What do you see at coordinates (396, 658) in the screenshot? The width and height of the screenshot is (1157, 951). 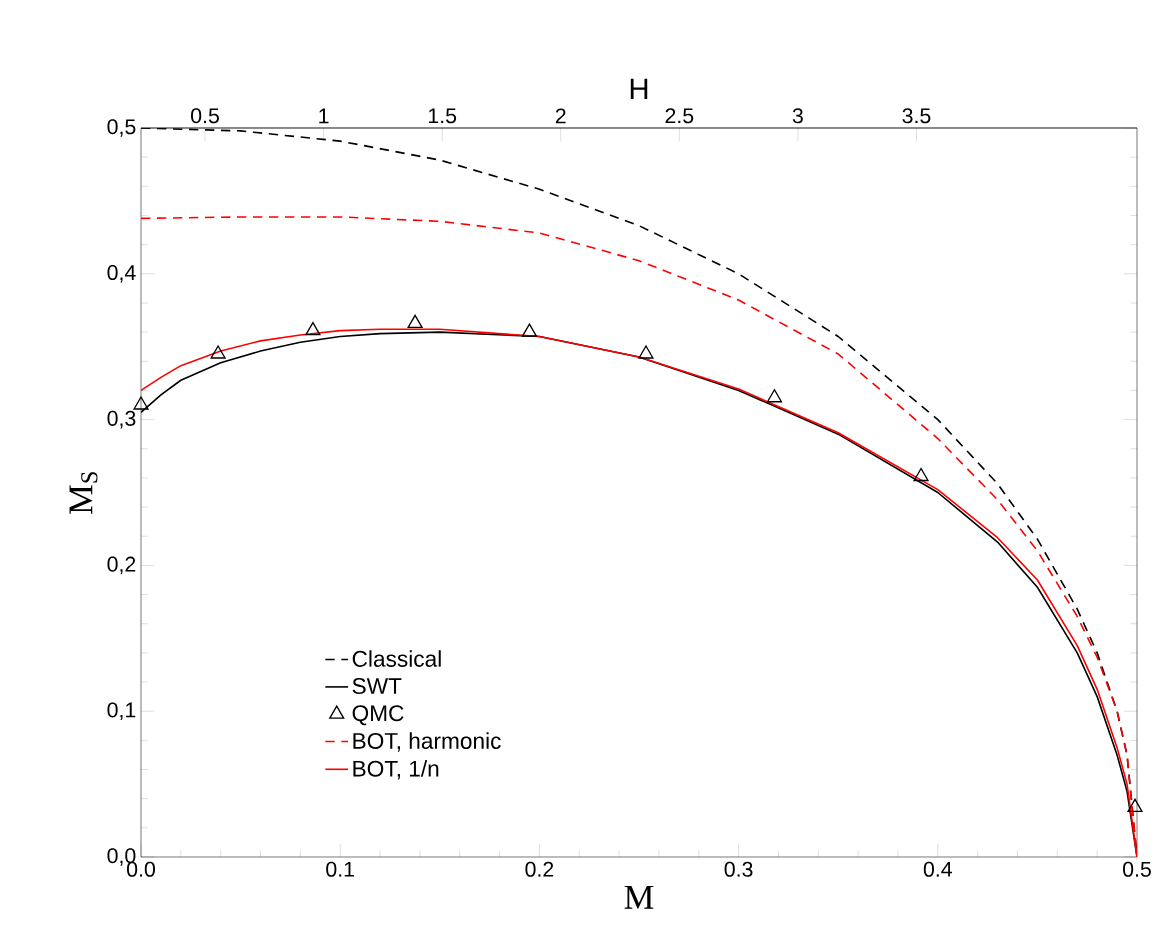 I see `legend-label: Classical` at bounding box center [396, 658].